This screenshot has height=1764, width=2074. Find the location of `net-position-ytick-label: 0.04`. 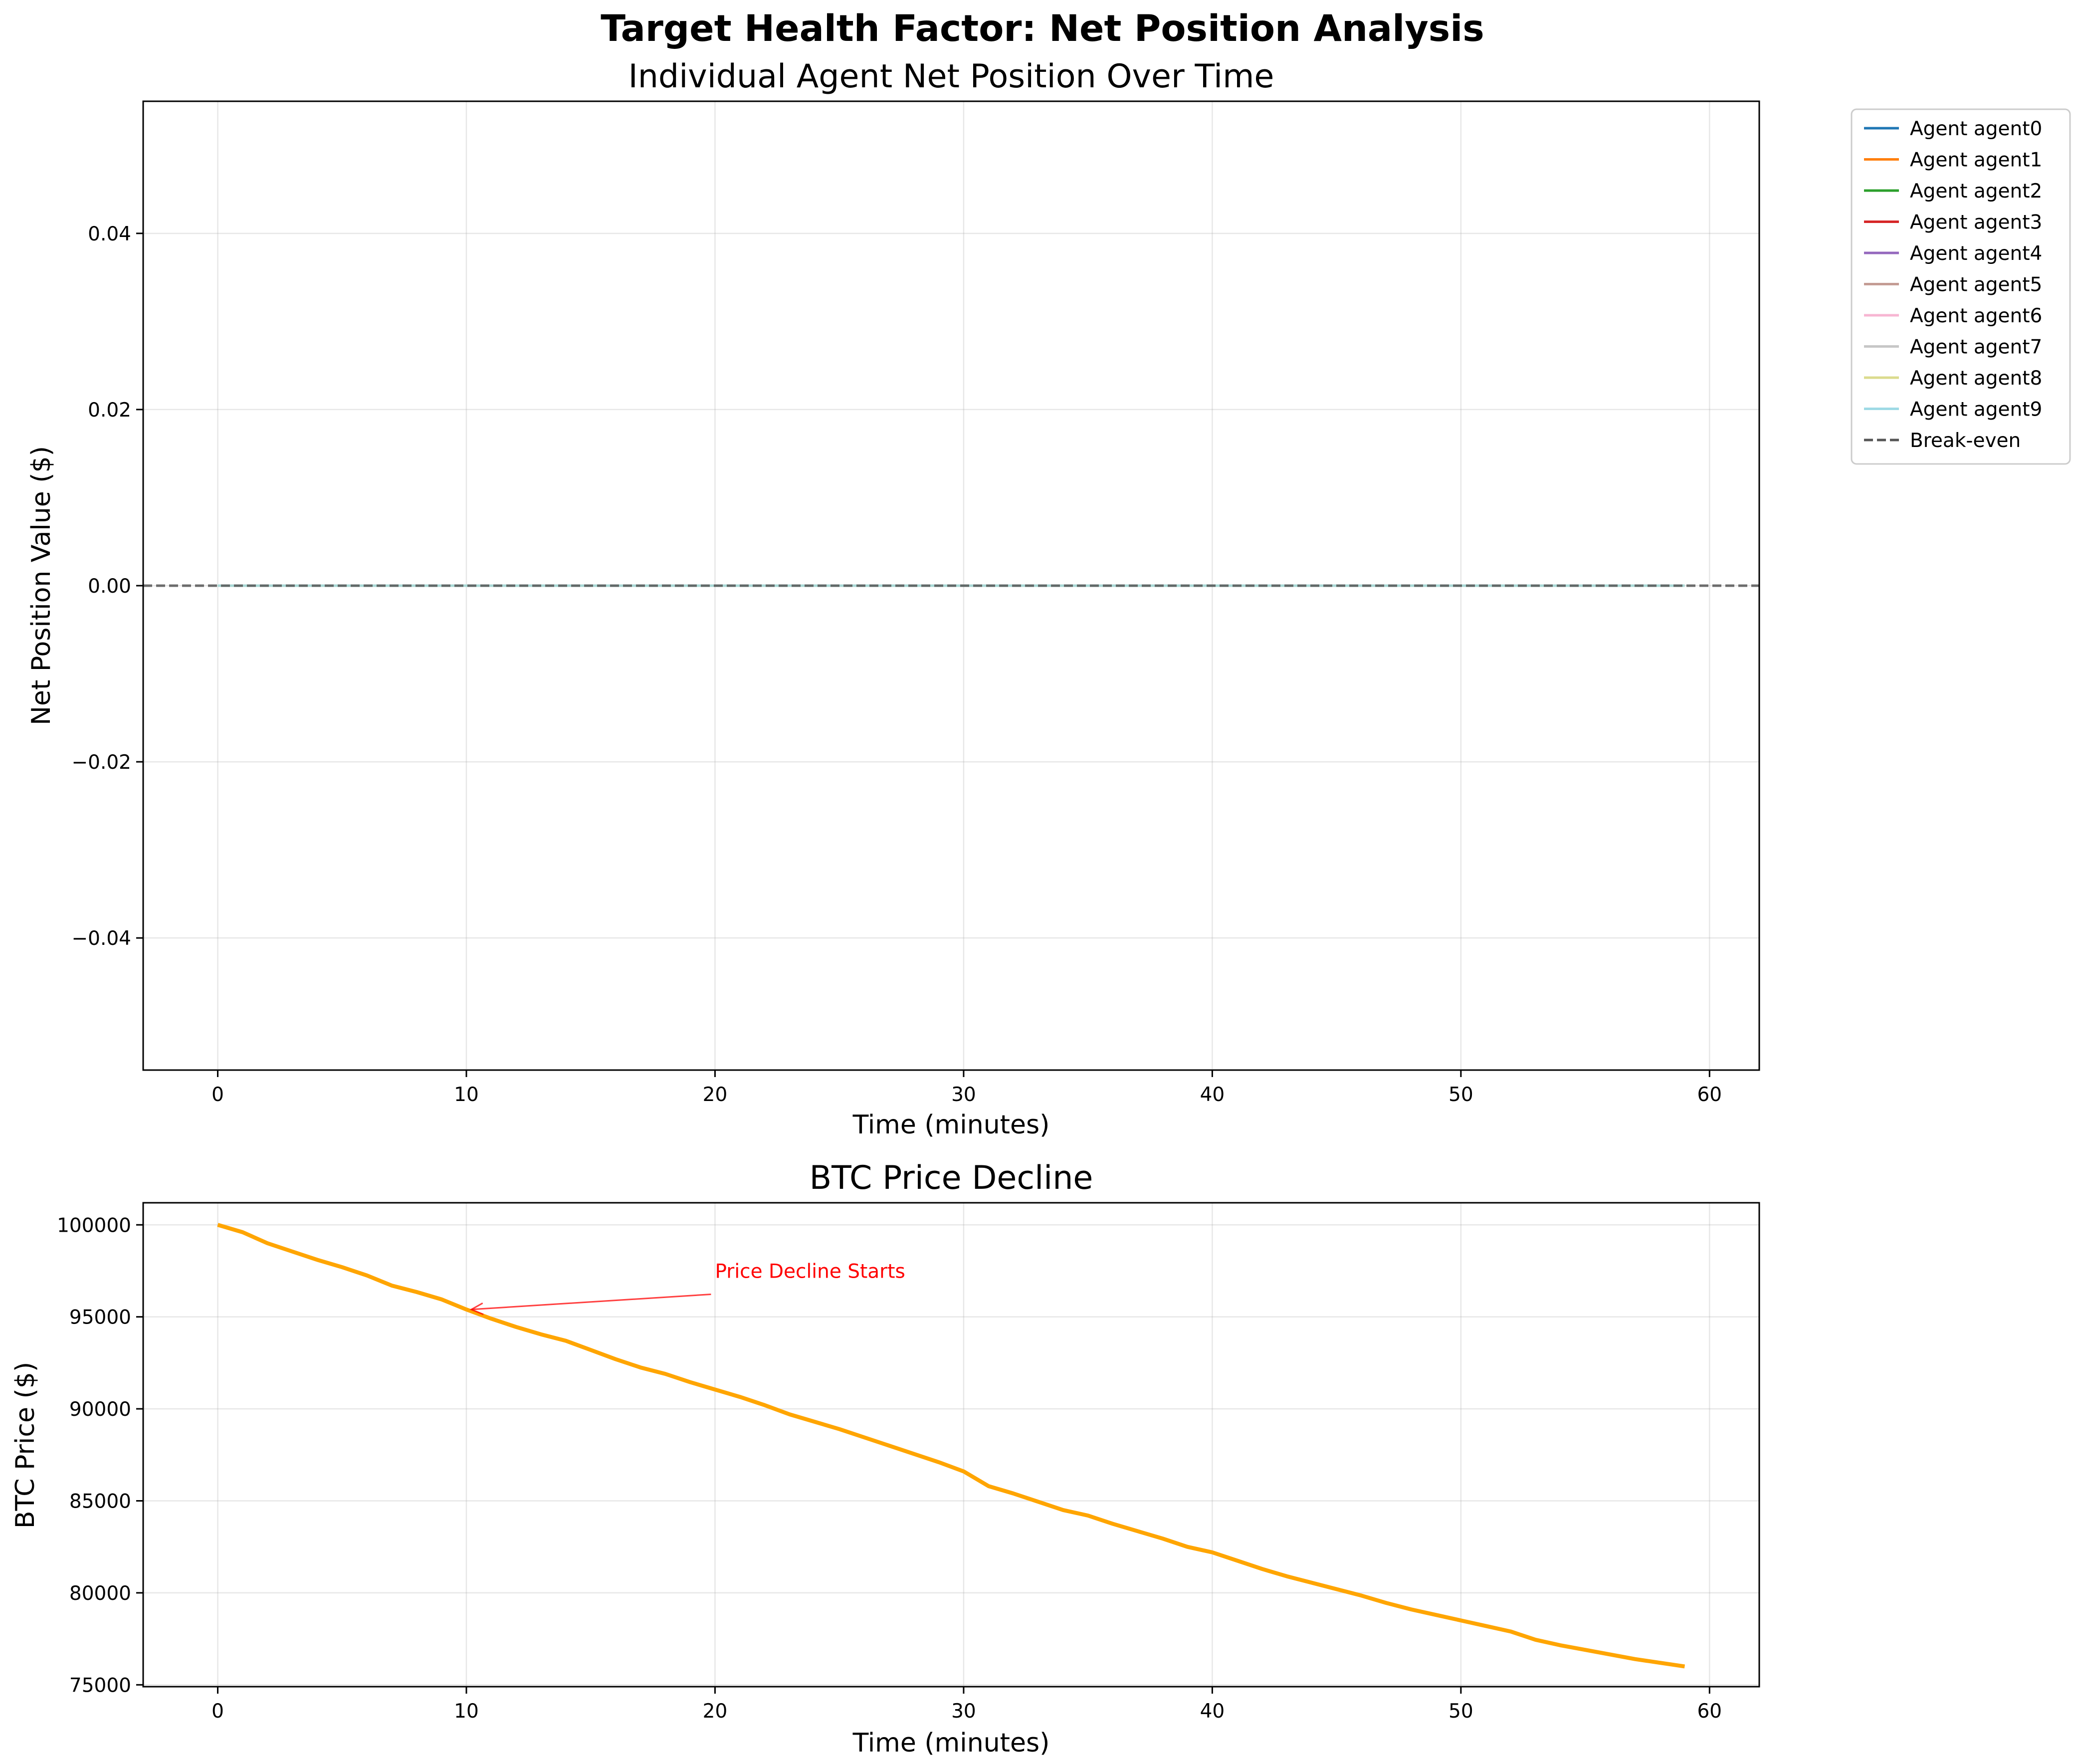

net-position-ytick-label: 0.04 is located at coordinates (110, 234).